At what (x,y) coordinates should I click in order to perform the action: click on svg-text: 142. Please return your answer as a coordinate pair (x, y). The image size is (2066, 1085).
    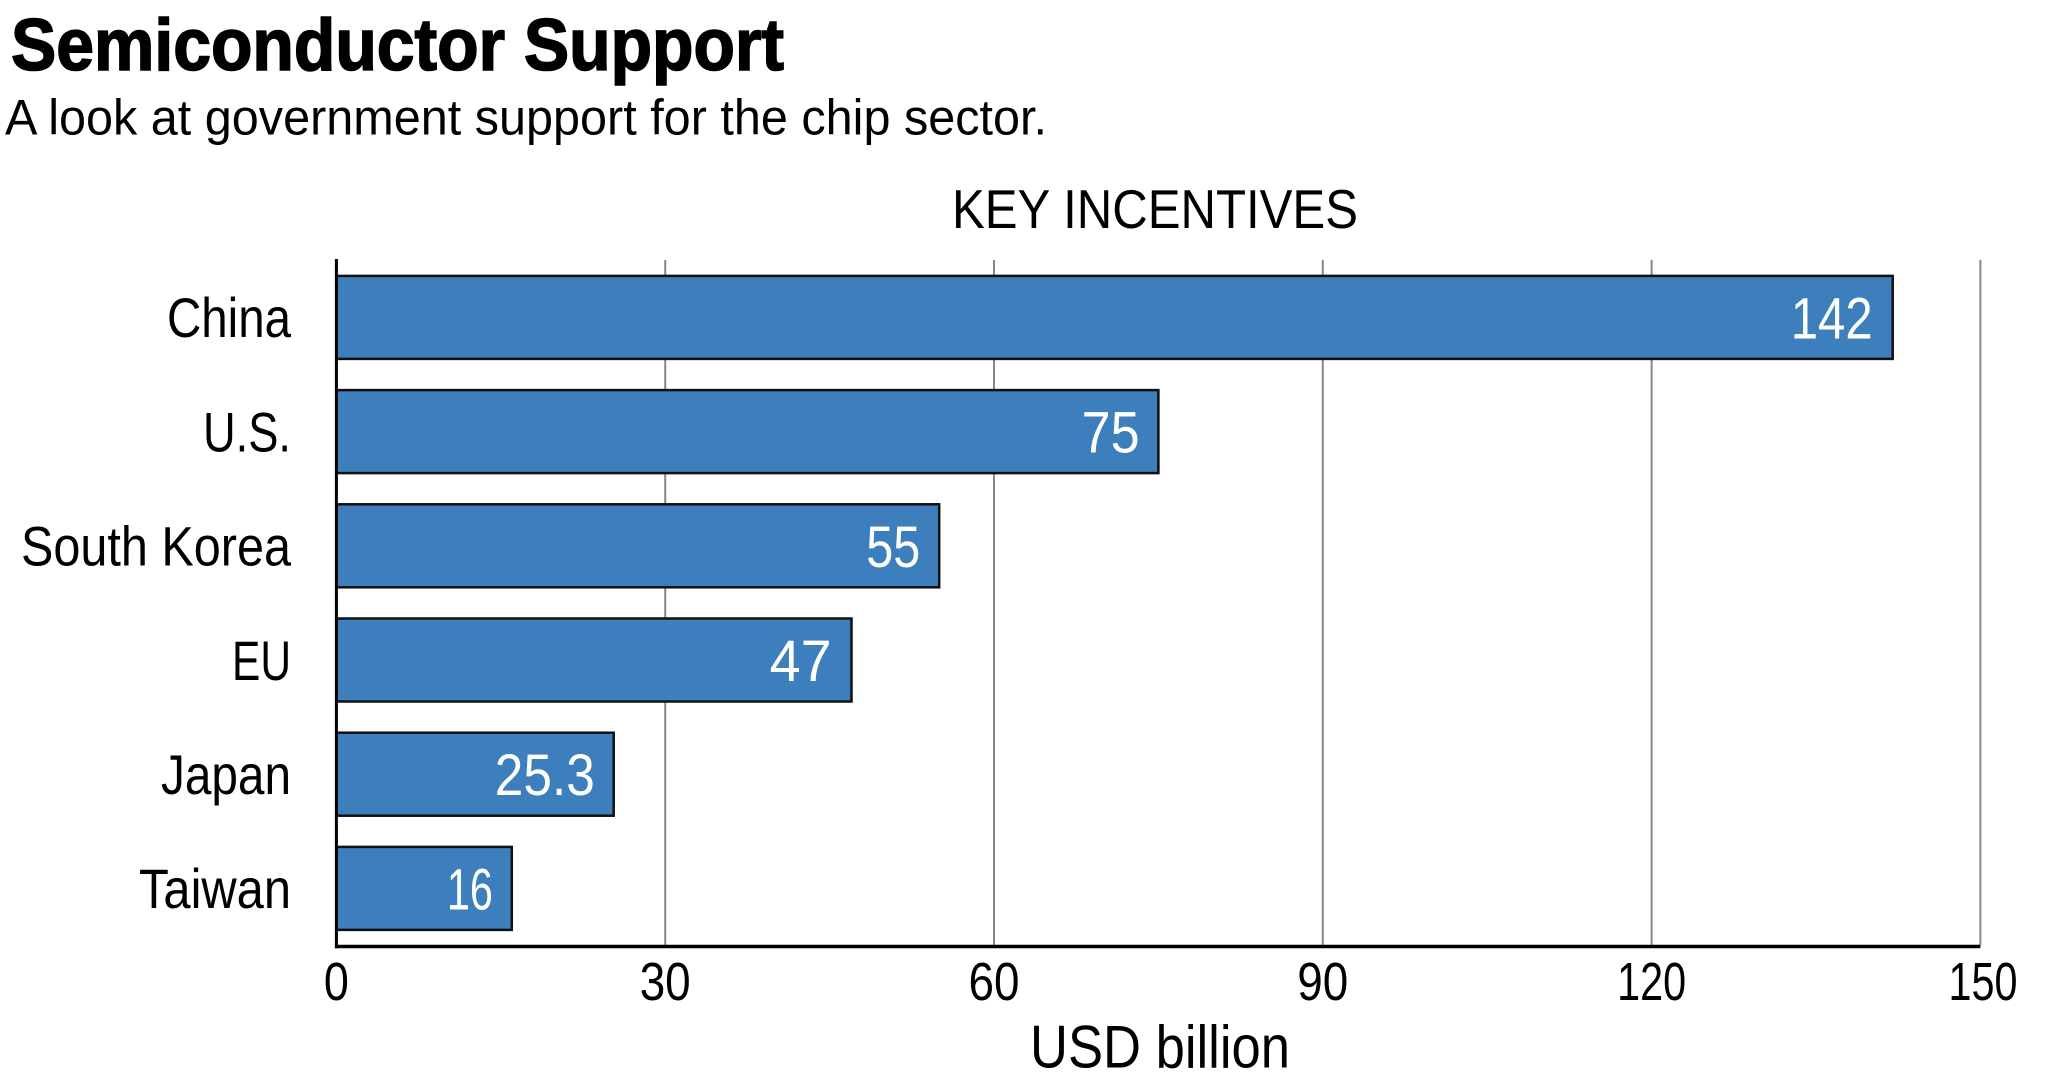
    Looking at the image, I should click on (1832, 318).